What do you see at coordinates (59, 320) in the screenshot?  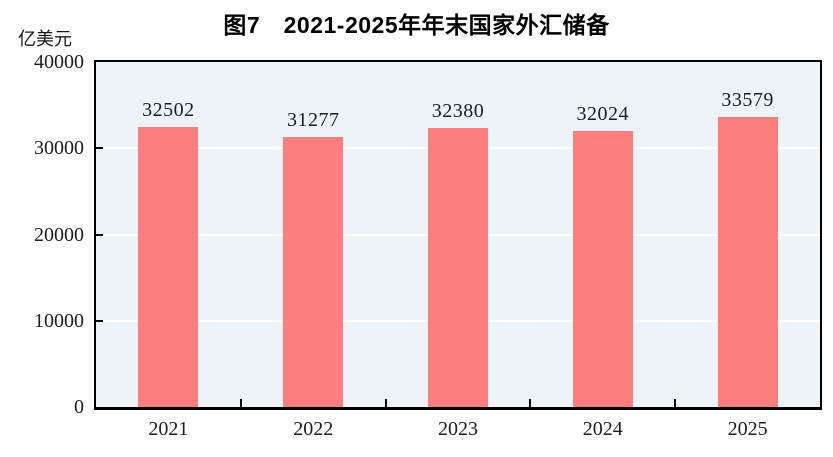 I see `y-axis-tick-label-10000: 10000` at bounding box center [59, 320].